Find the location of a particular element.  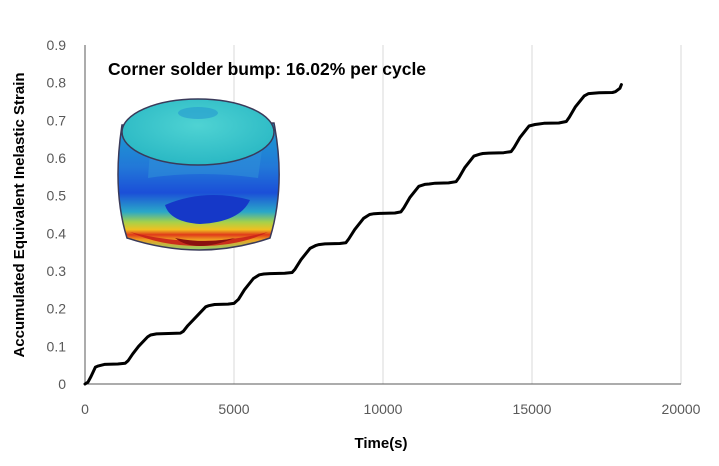

x-tick-label: 20000 is located at coordinates (681, 409).